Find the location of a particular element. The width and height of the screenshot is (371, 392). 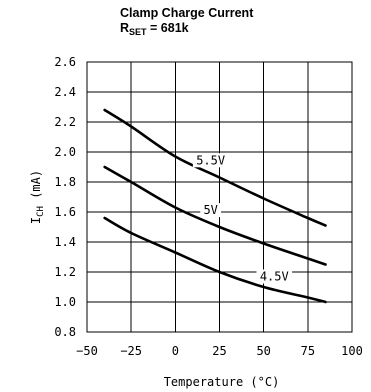

y-tick-label: 2.6 is located at coordinates (65, 62).